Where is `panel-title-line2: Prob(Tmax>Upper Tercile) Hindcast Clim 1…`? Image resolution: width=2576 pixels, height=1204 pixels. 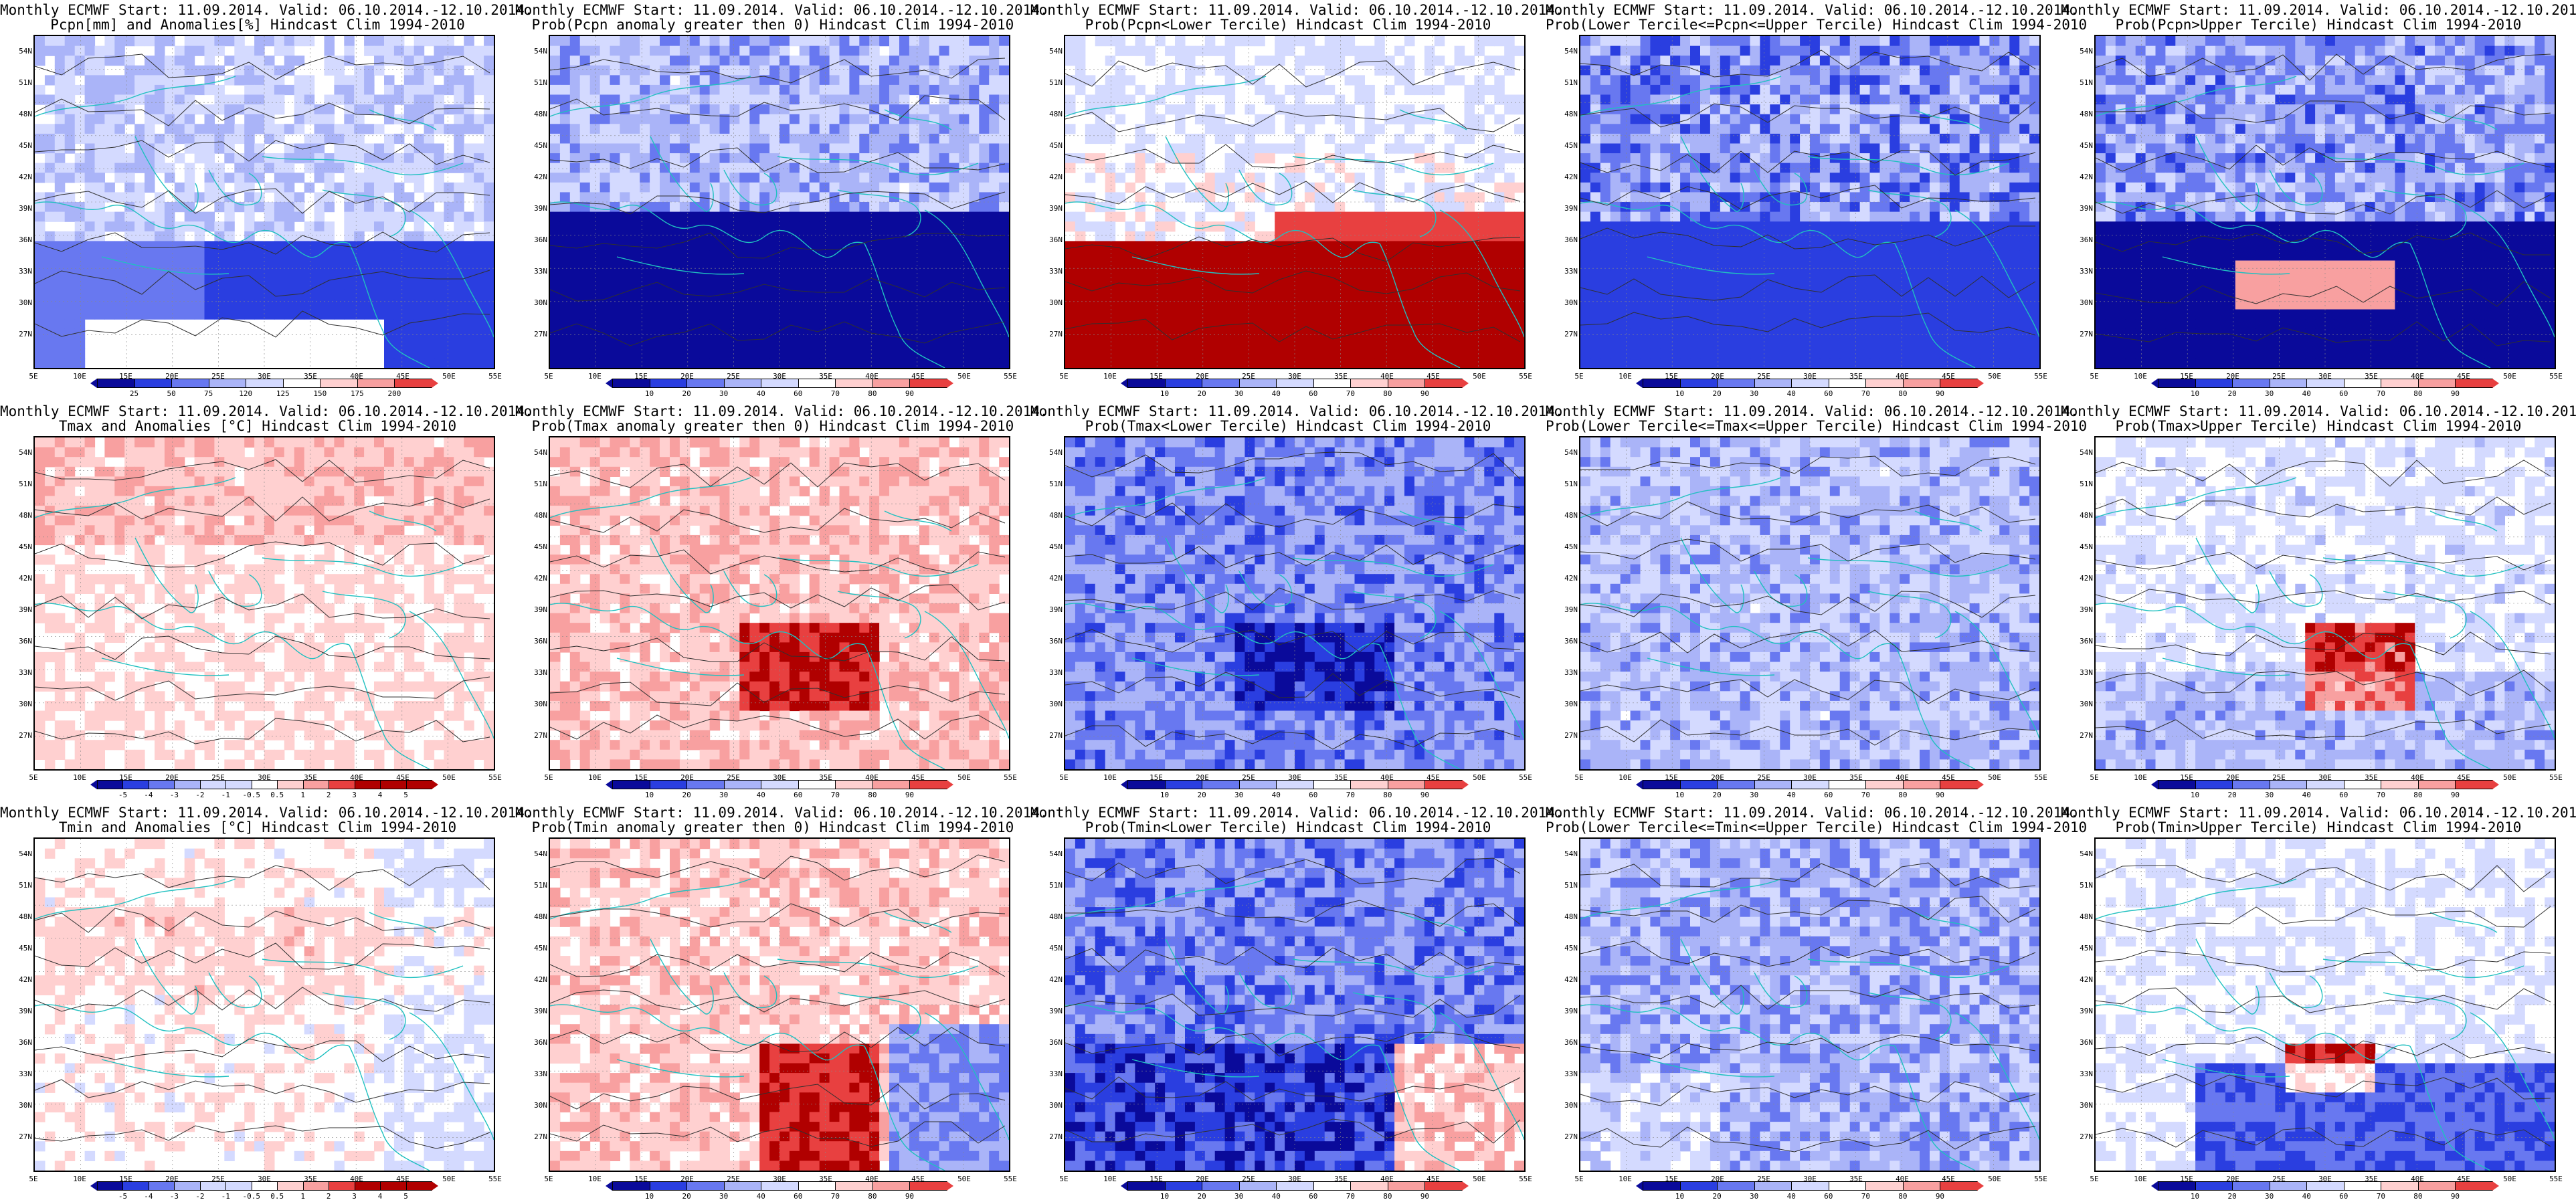
panel-title-line2: Prob(Tmax>Upper Tercile) Hindcast Clim 1… is located at coordinates (2318, 426).